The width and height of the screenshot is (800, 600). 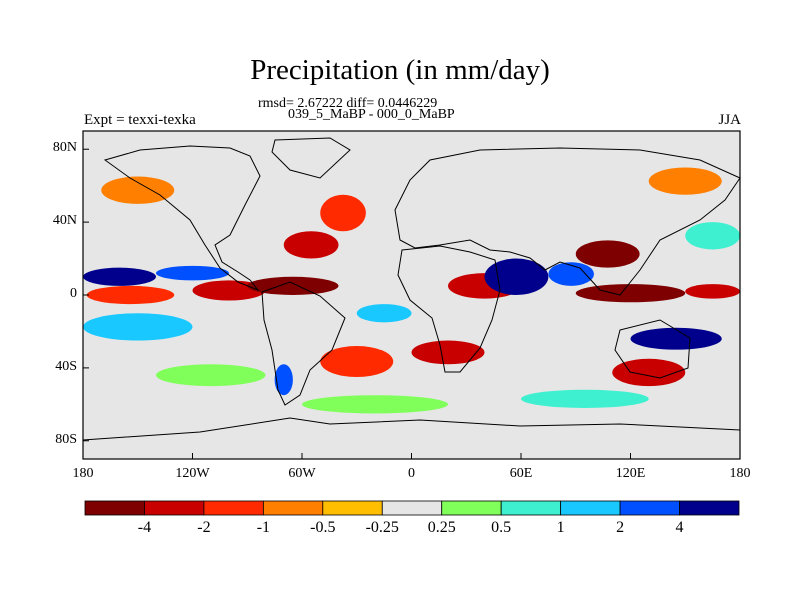 I want to click on north-america-outline, so click(x=182, y=218).